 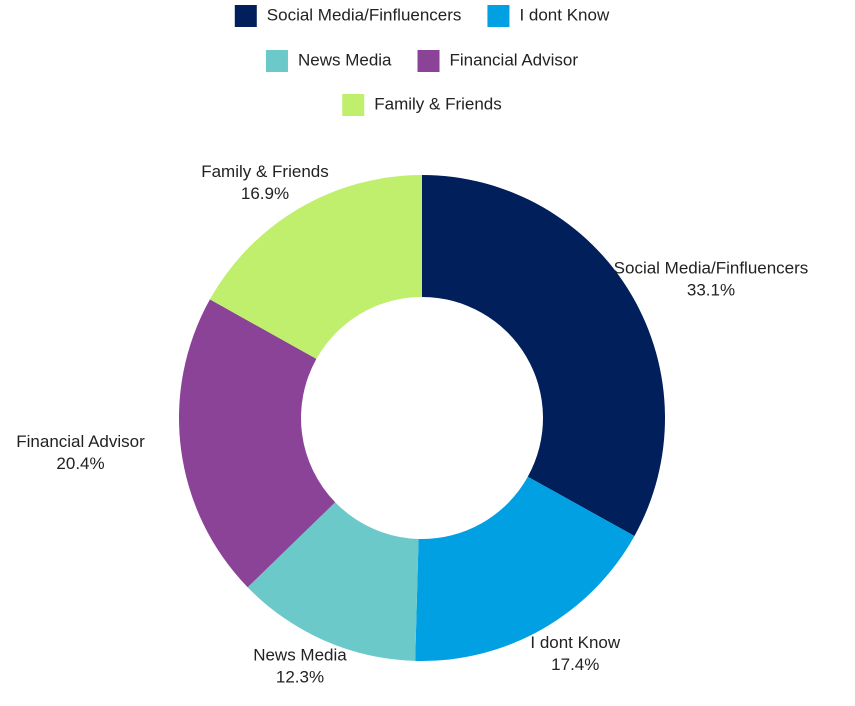 I want to click on legend-label: Social Media/Finfluencers, so click(x=364, y=14).